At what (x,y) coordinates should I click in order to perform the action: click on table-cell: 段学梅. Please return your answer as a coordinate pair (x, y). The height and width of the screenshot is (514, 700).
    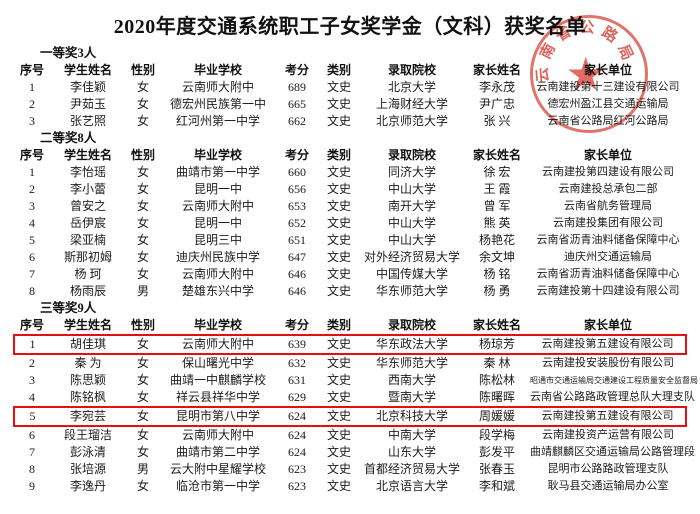
    Looking at the image, I should click on (496, 435).